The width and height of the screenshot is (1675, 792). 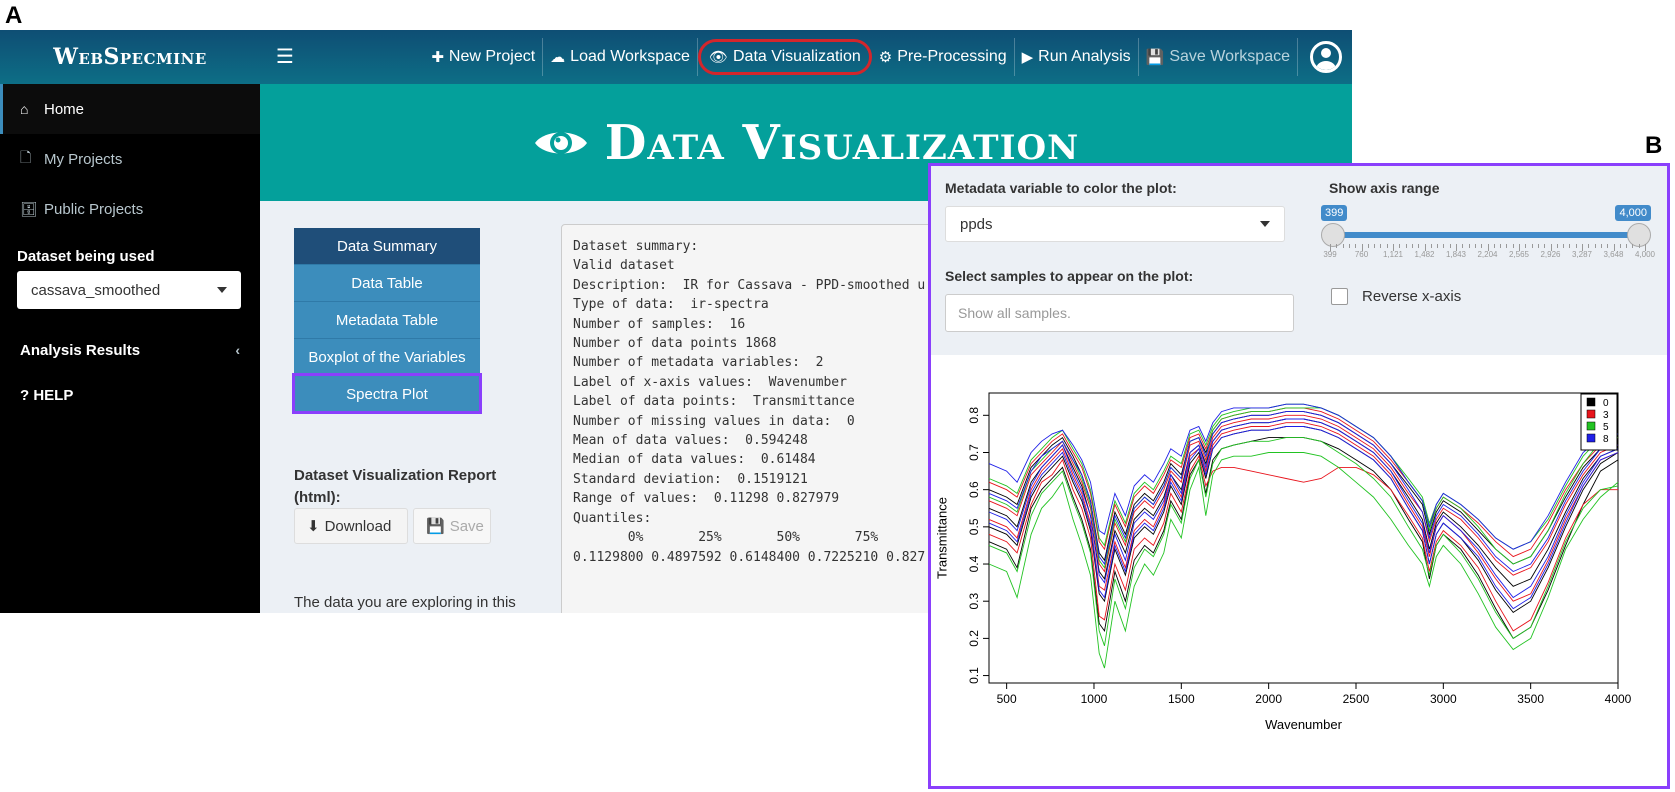 I want to click on sidebar-item-help: ? HELP, so click(x=47, y=395).